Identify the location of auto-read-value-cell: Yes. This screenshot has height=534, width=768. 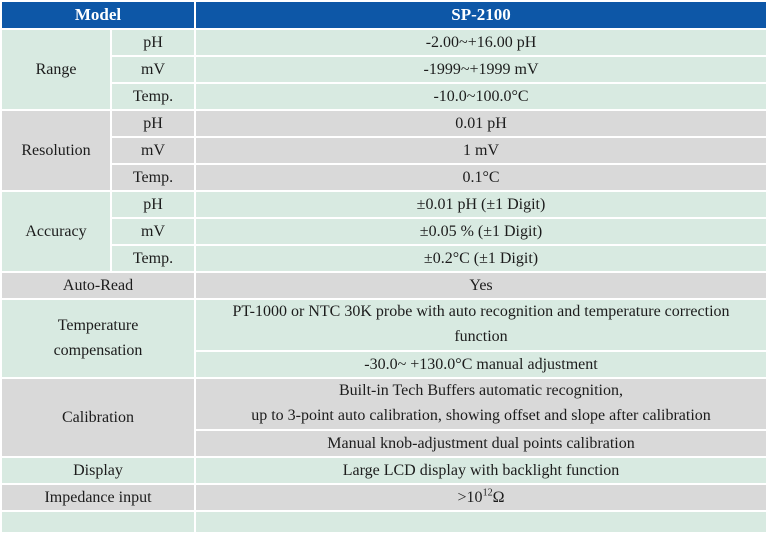
(481, 285).